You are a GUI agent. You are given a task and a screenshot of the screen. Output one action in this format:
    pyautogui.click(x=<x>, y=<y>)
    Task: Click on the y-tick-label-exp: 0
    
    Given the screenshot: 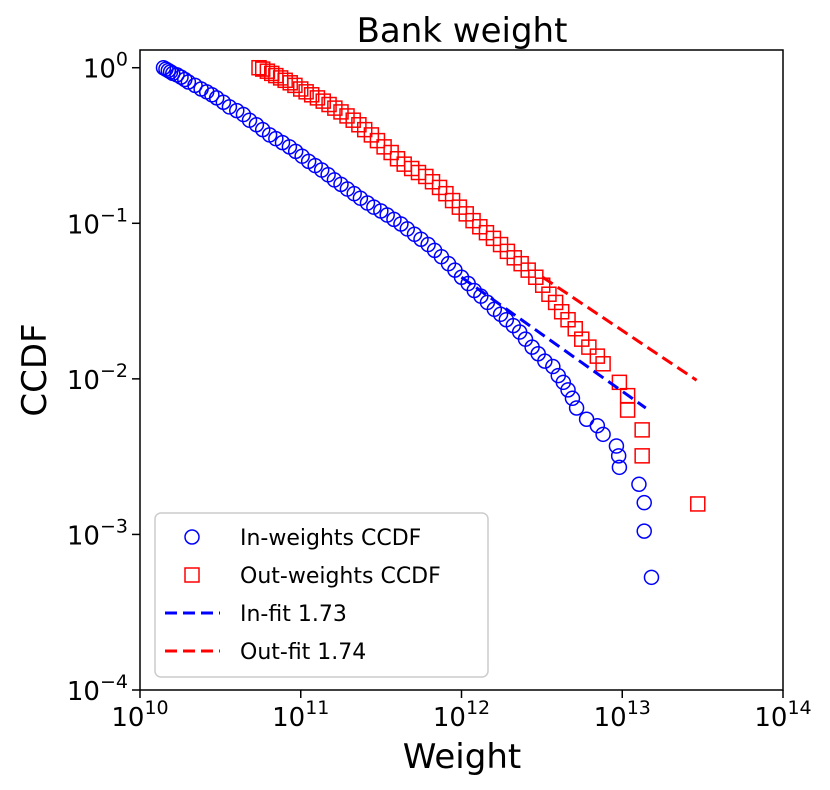 What is the action you would take?
    pyautogui.click(x=122, y=60)
    